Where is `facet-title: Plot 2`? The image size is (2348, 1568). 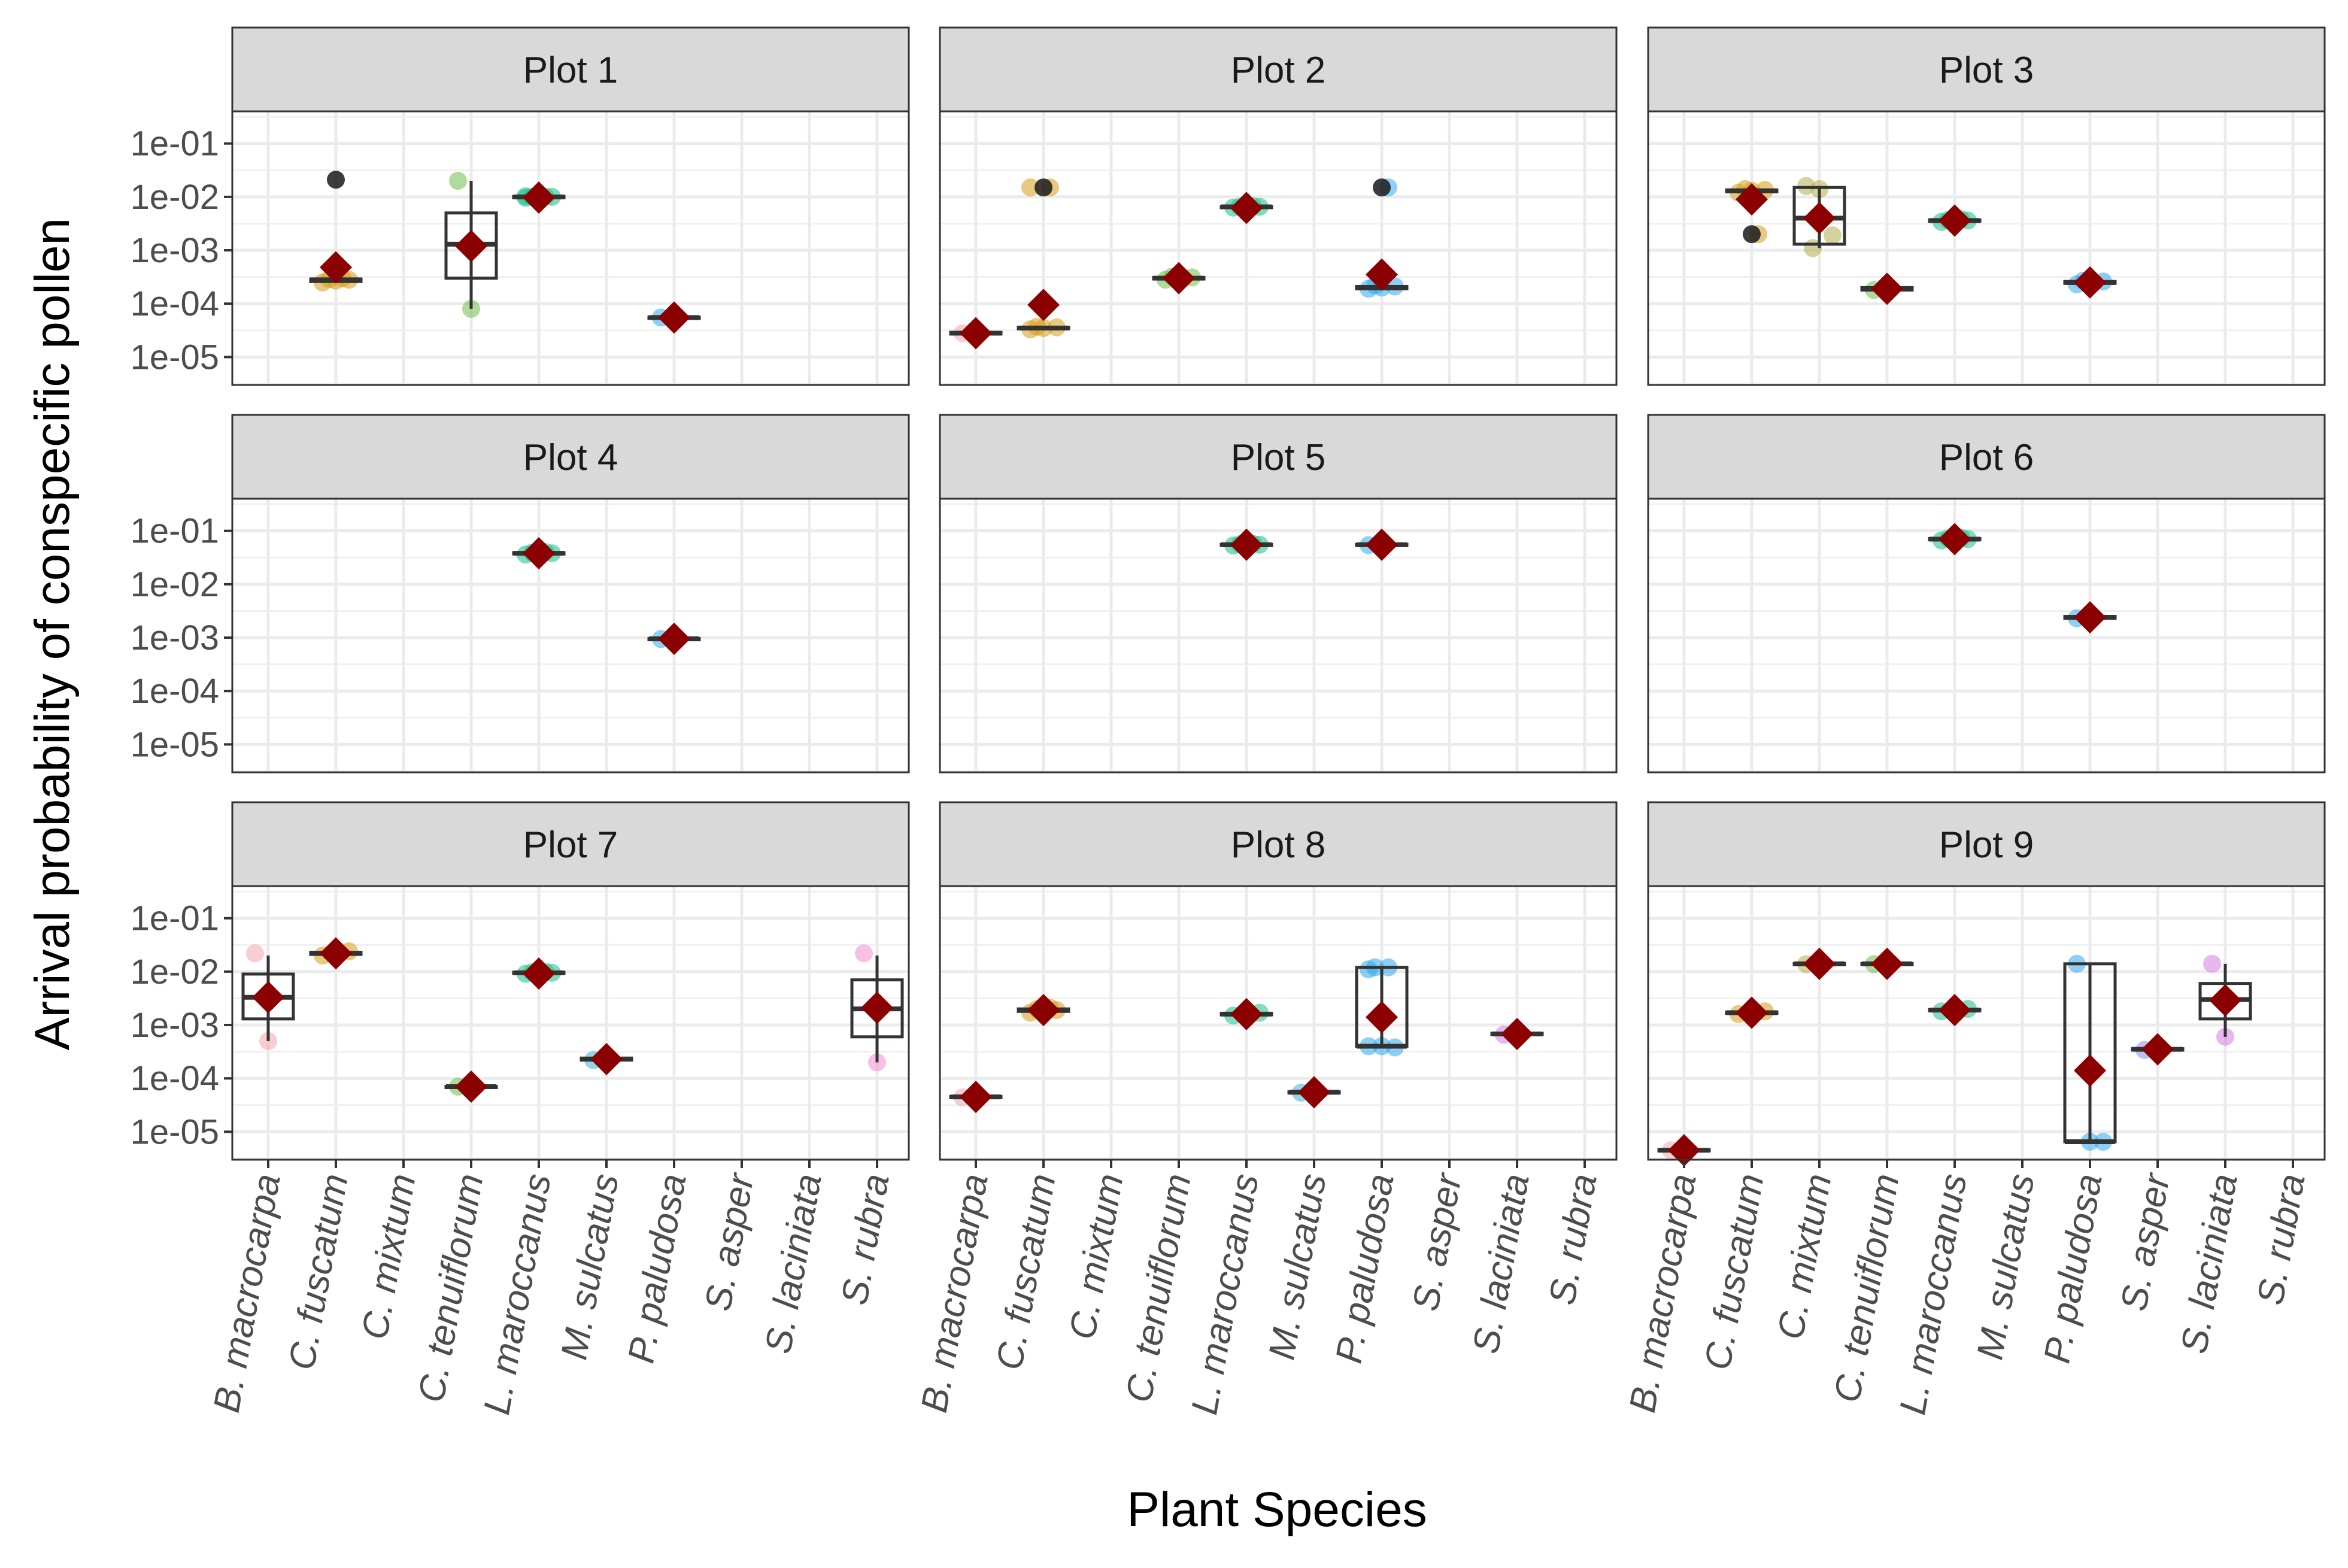 facet-title: Plot 2 is located at coordinates (1278, 70).